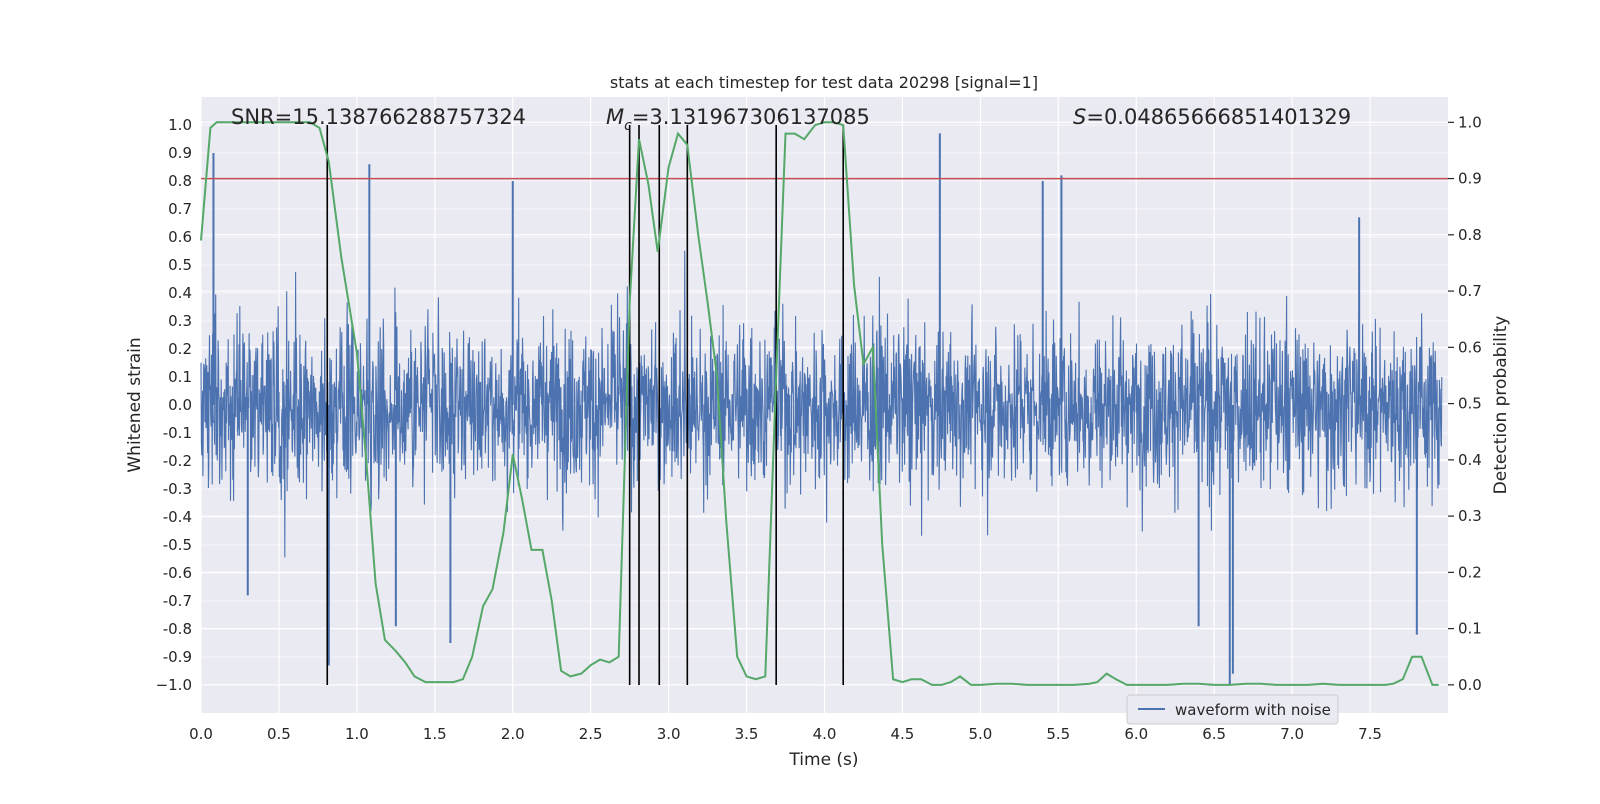 The image size is (1600, 804). Describe the element at coordinates (1470, 122) in the screenshot. I see `y2-tick-label: 1.0` at that location.